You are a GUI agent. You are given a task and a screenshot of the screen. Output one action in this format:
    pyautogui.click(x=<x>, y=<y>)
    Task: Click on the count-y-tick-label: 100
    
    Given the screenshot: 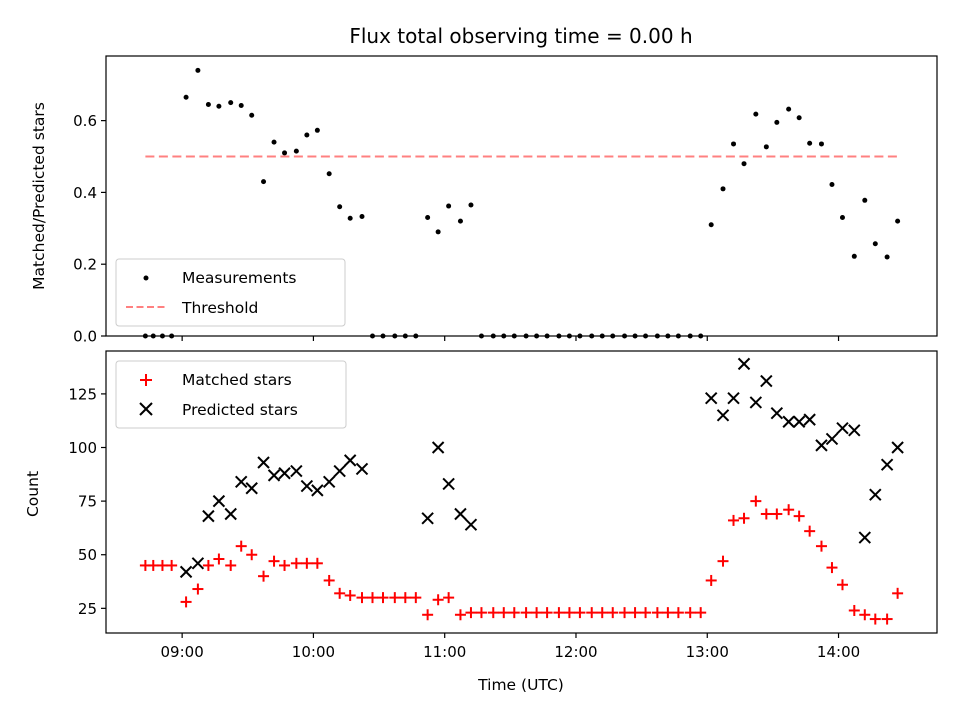 What is the action you would take?
    pyautogui.click(x=82, y=448)
    